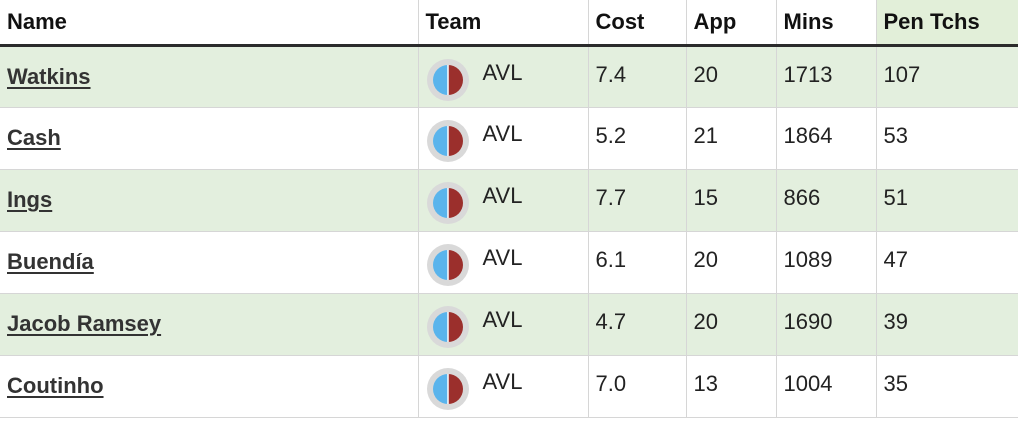  Describe the element at coordinates (895, 197) in the screenshot. I see `pen-tchs-value: 51` at that location.